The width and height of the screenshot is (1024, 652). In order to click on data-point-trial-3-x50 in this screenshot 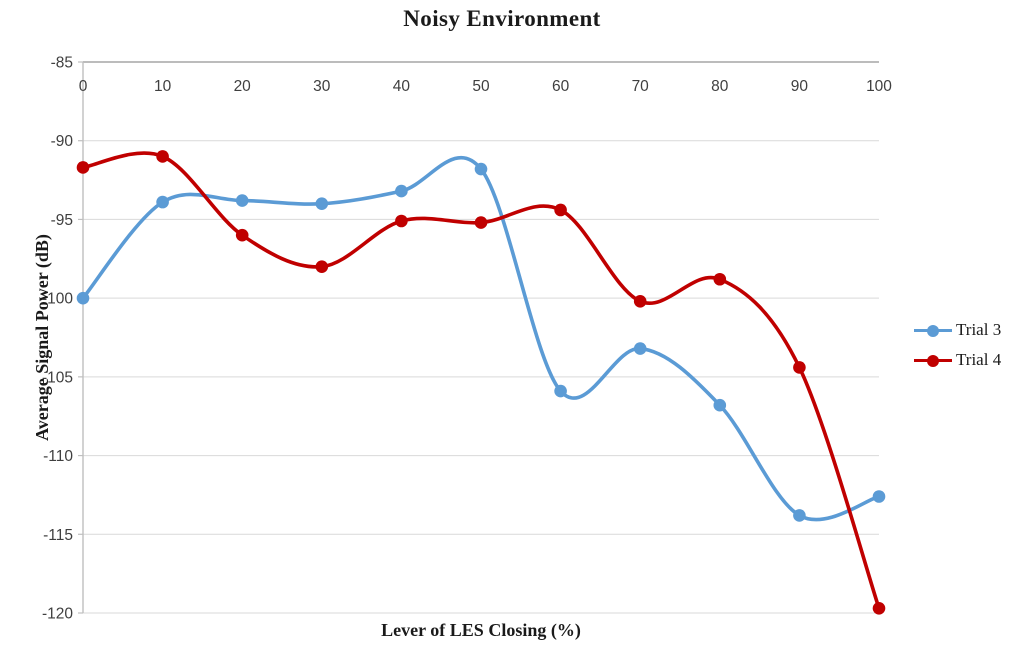, I will do `click(481, 169)`.